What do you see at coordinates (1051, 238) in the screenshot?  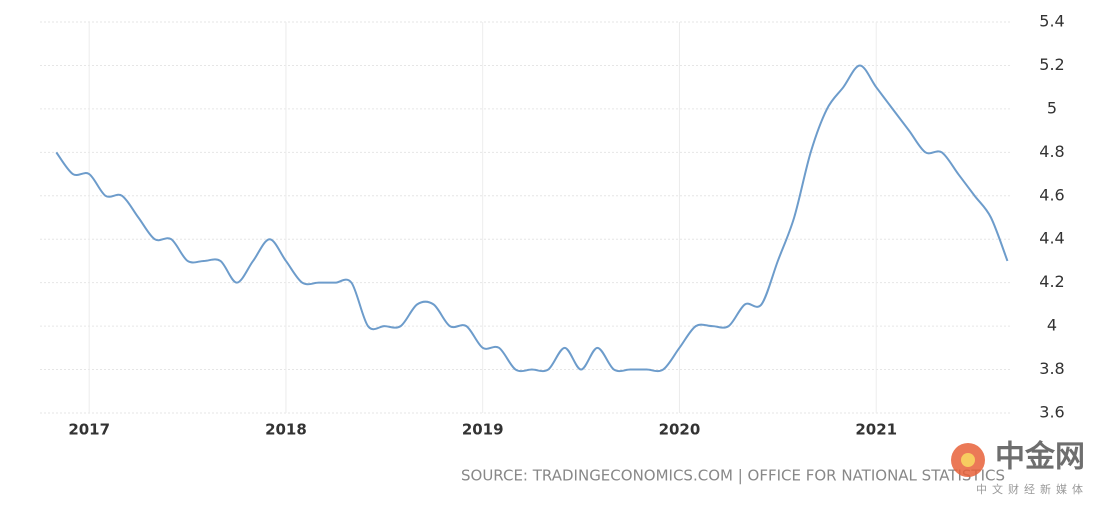 I see `y-tick-label: 4.4` at bounding box center [1051, 238].